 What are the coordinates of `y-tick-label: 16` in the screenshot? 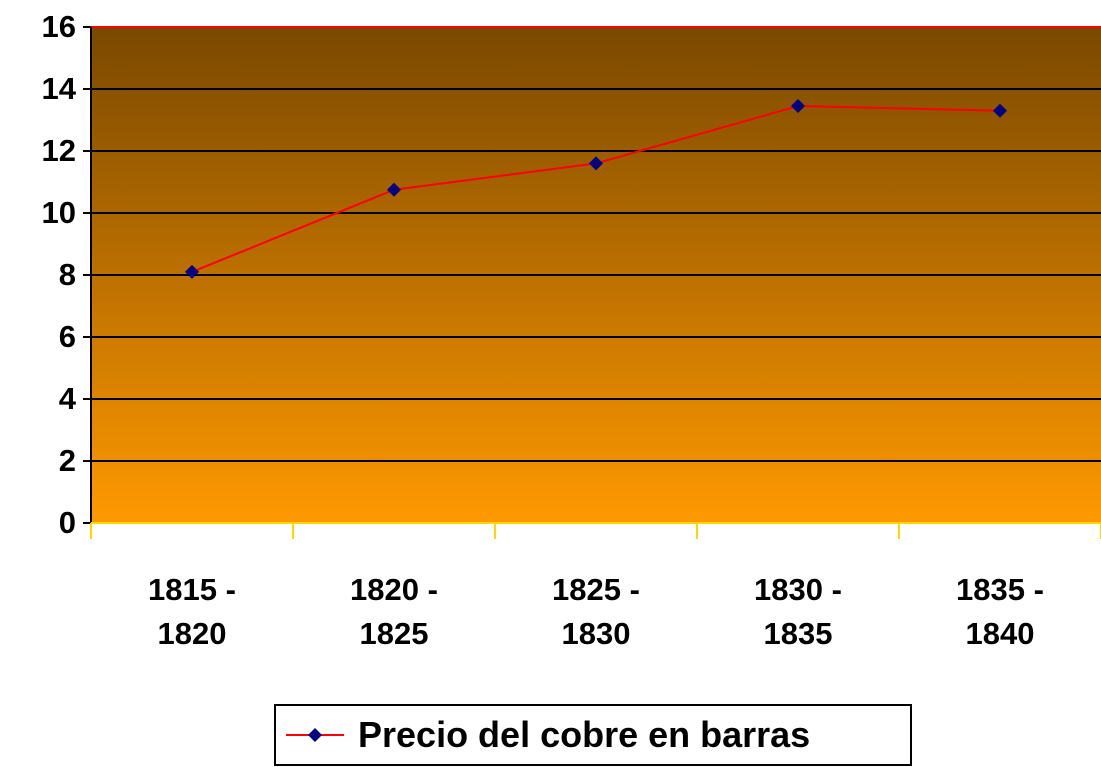 It's located at (59, 26).